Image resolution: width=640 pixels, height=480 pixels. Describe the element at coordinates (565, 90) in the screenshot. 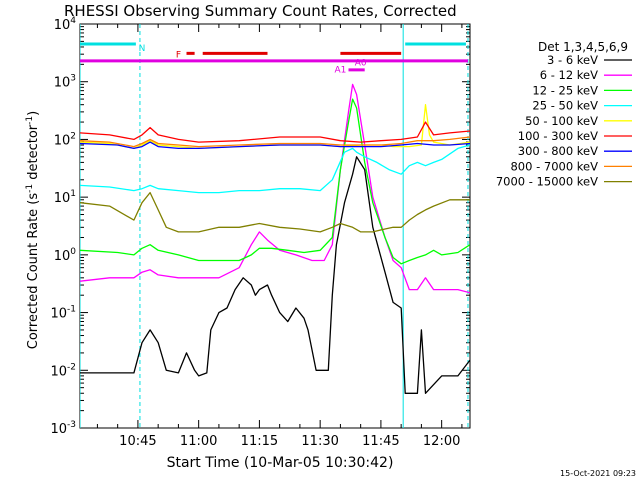

I see `legend-entry-label: 12 - 25 keV` at that location.